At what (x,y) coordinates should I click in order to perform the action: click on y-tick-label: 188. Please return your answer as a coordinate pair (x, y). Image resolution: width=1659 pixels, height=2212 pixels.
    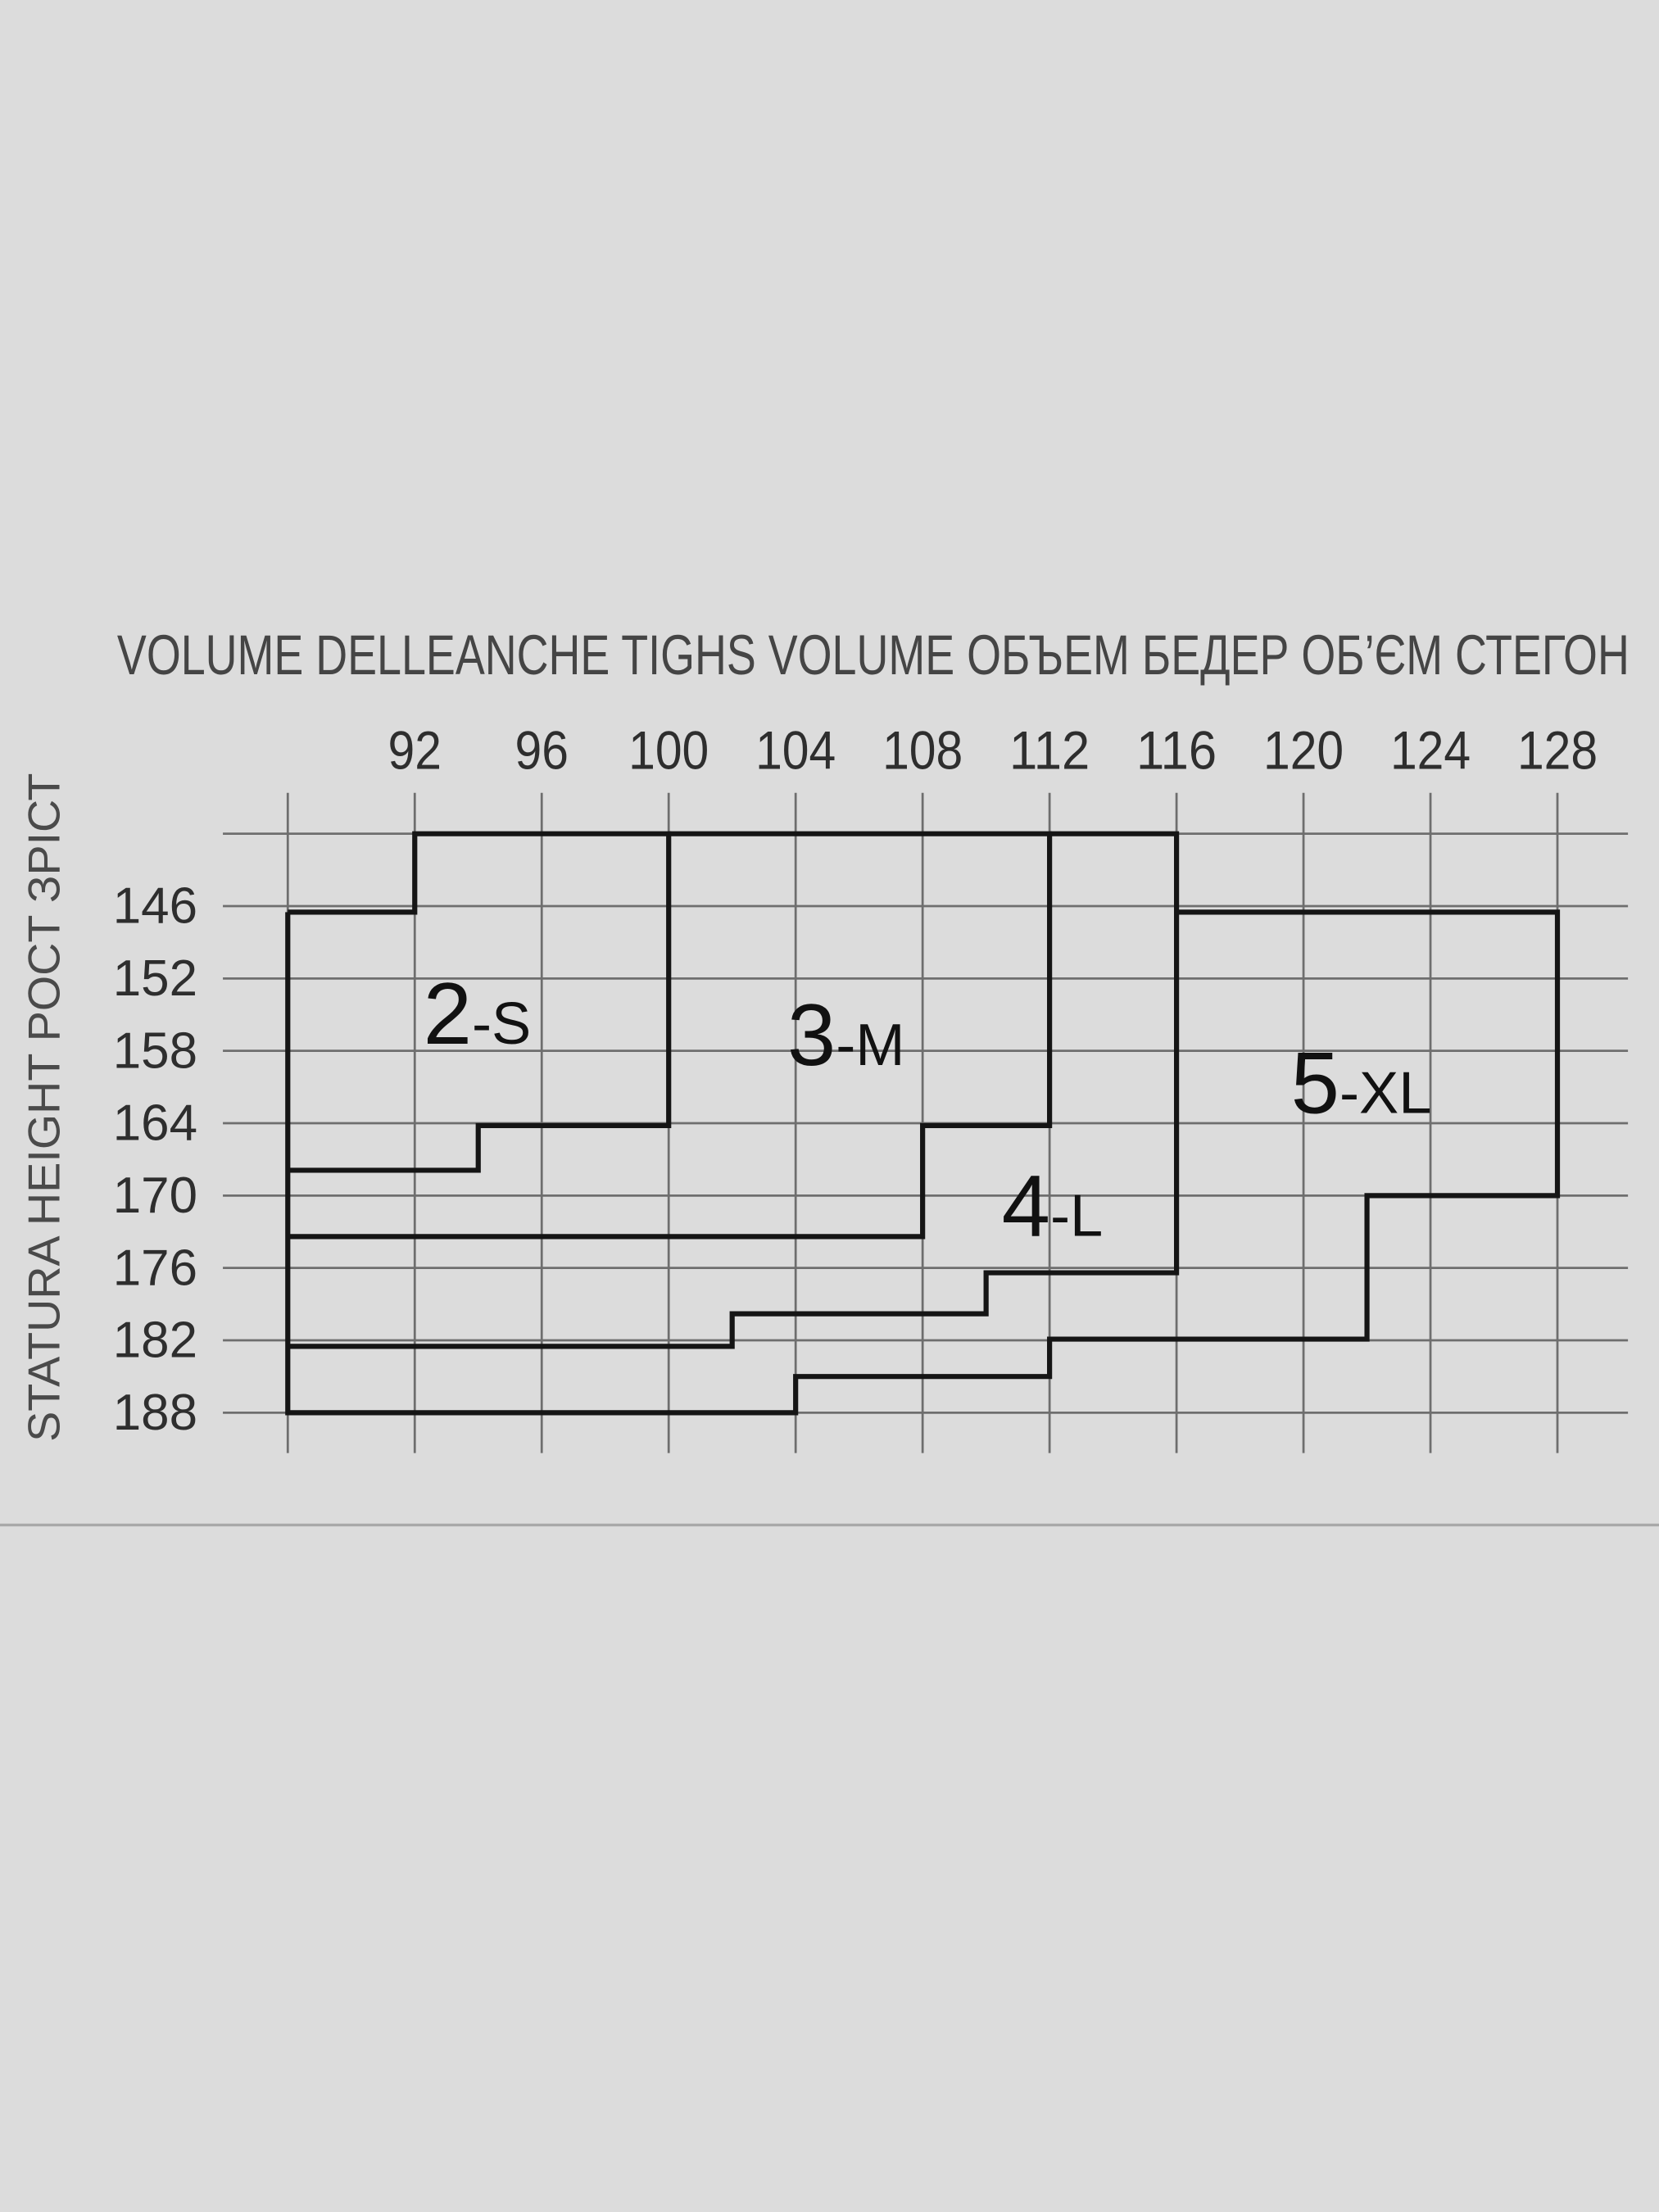
    Looking at the image, I should click on (155, 1413).